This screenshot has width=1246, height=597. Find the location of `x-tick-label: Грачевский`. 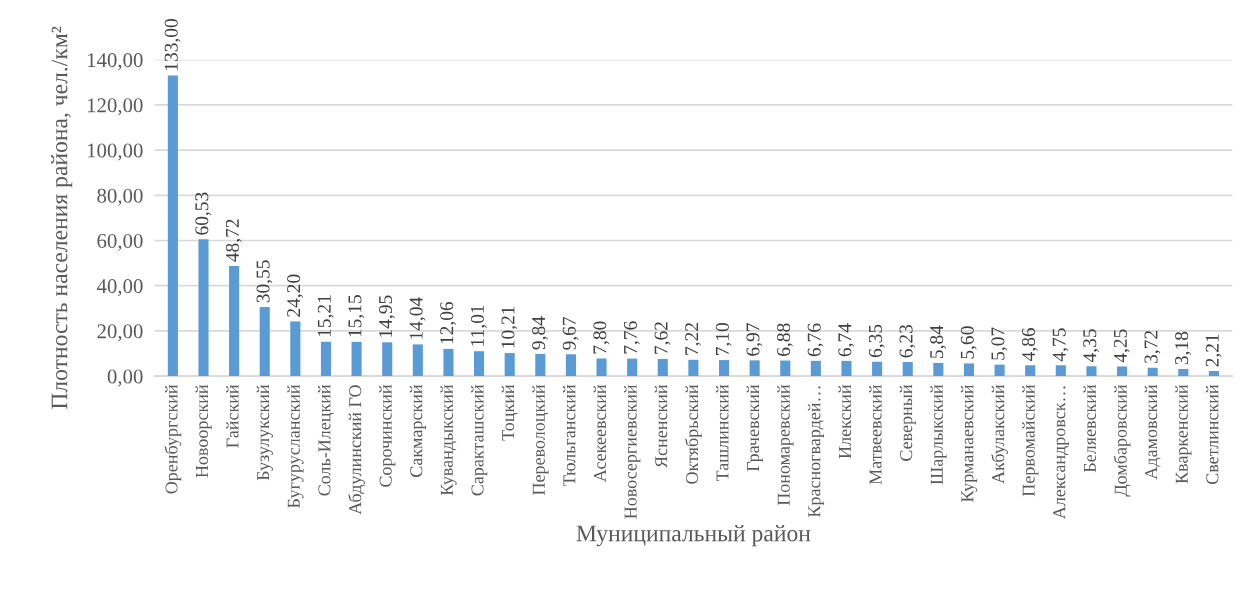

x-tick-label: Грачевский is located at coordinates (754, 428).